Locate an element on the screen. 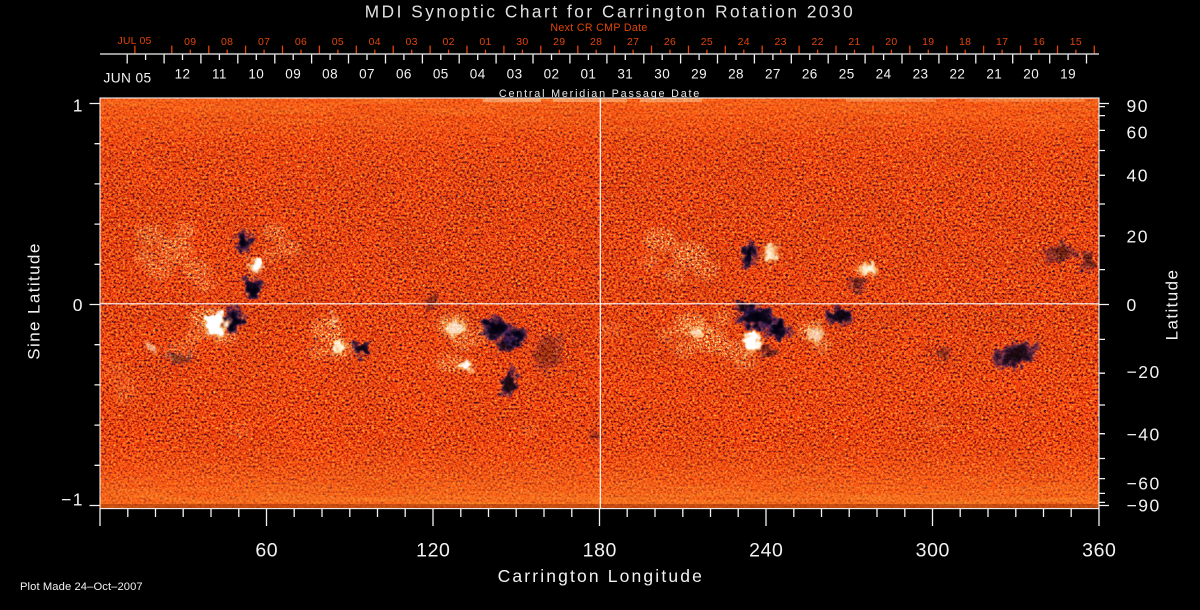 The image size is (1200, 610). svg-text: −60 is located at coordinates (1144, 483).